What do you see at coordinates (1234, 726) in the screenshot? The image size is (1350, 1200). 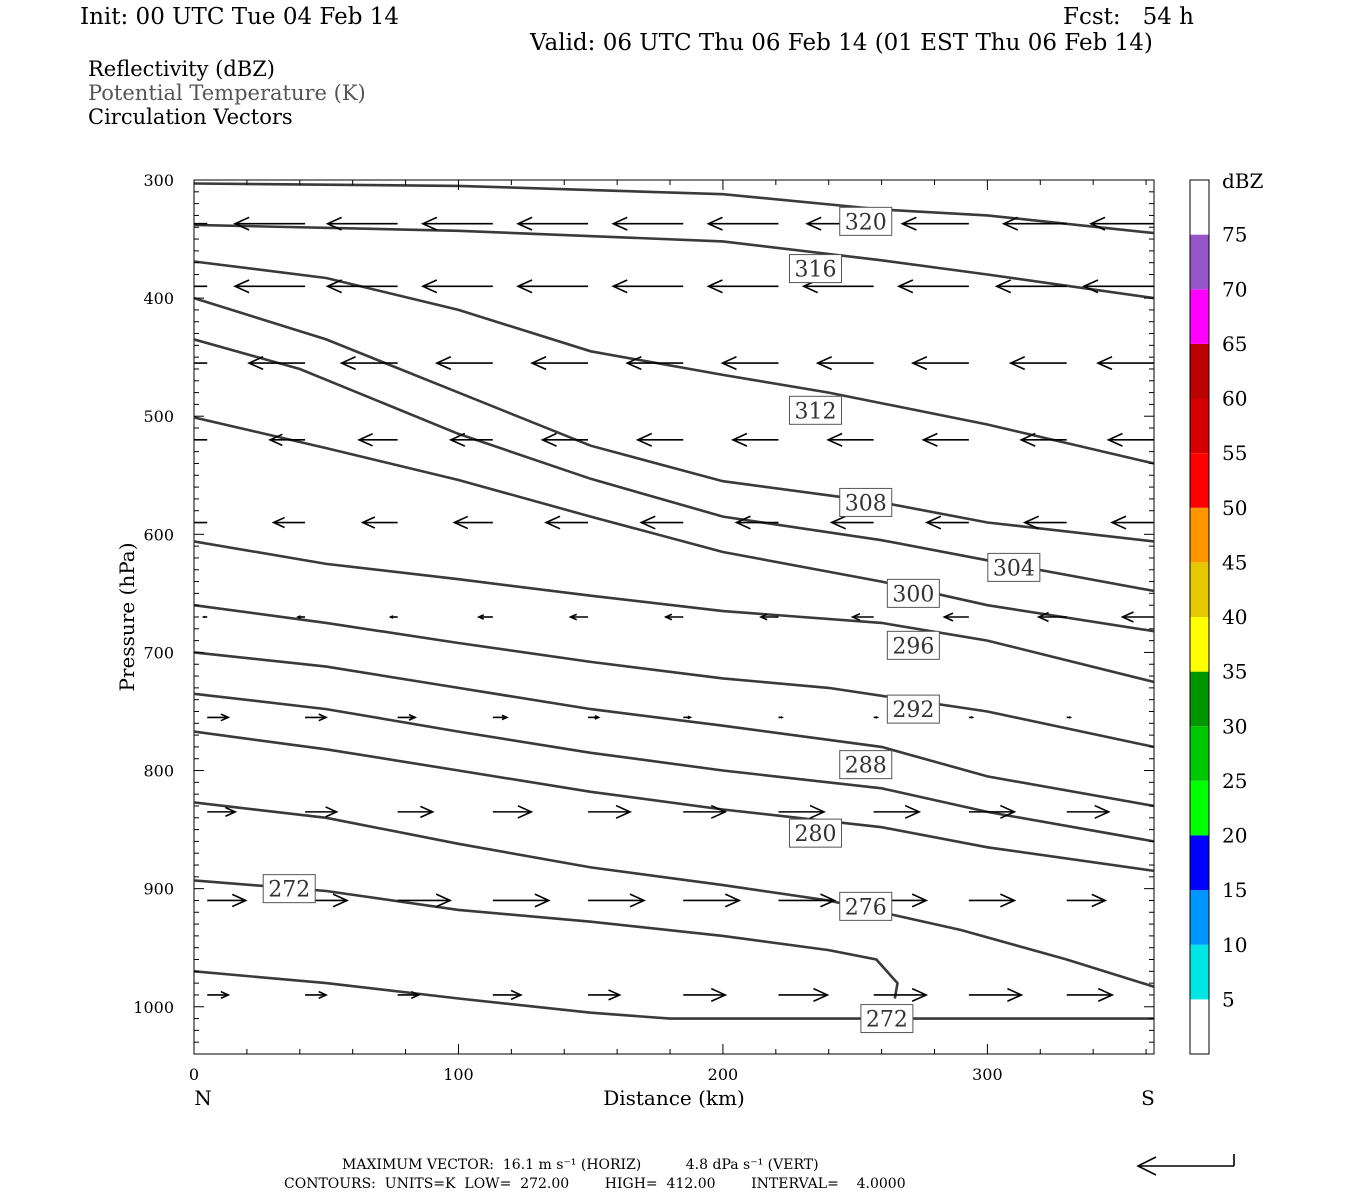 I see `colorbar-tick-label: 30` at bounding box center [1234, 726].